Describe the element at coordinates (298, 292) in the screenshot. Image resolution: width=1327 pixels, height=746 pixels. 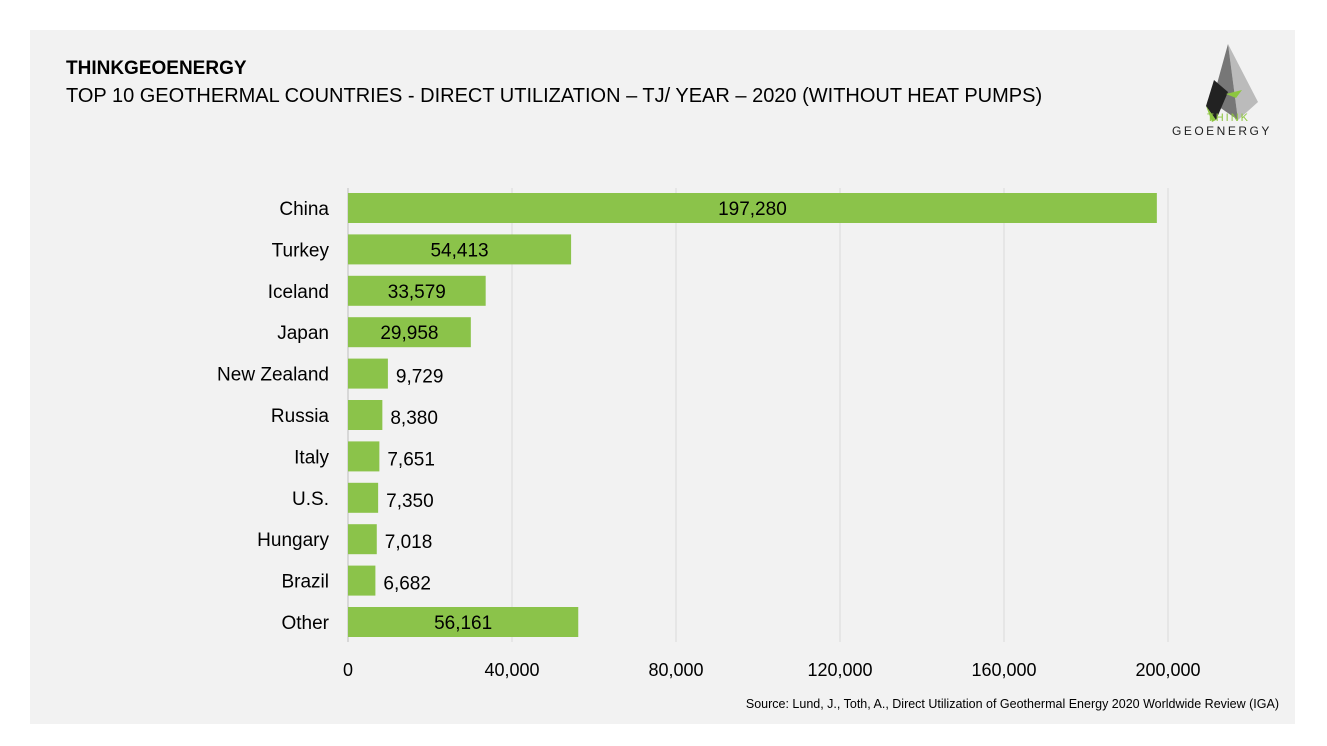
I see `category-label: Iceland` at that location.